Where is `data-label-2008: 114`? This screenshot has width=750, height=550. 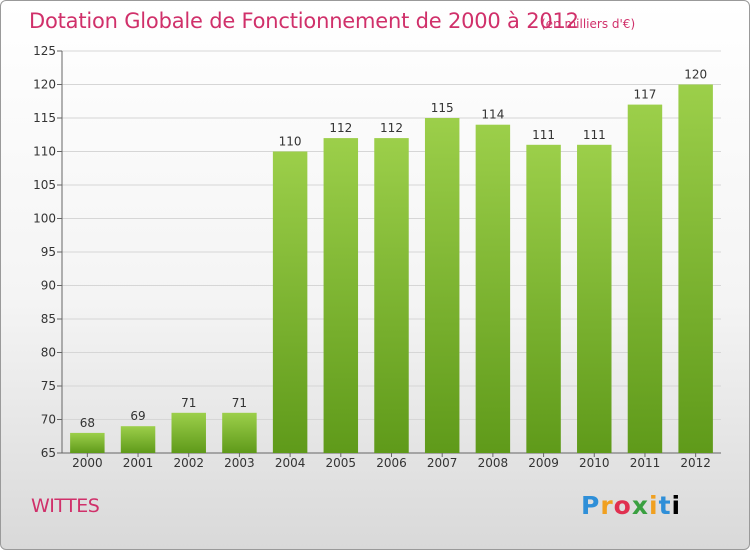
data-label-2008: 114 is located at coordinates (492, 115).